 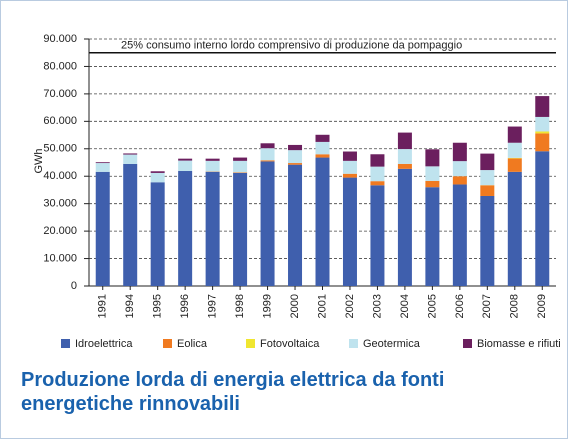 I want to click on x-tick-label: 2003, so click(x=377, y=306).